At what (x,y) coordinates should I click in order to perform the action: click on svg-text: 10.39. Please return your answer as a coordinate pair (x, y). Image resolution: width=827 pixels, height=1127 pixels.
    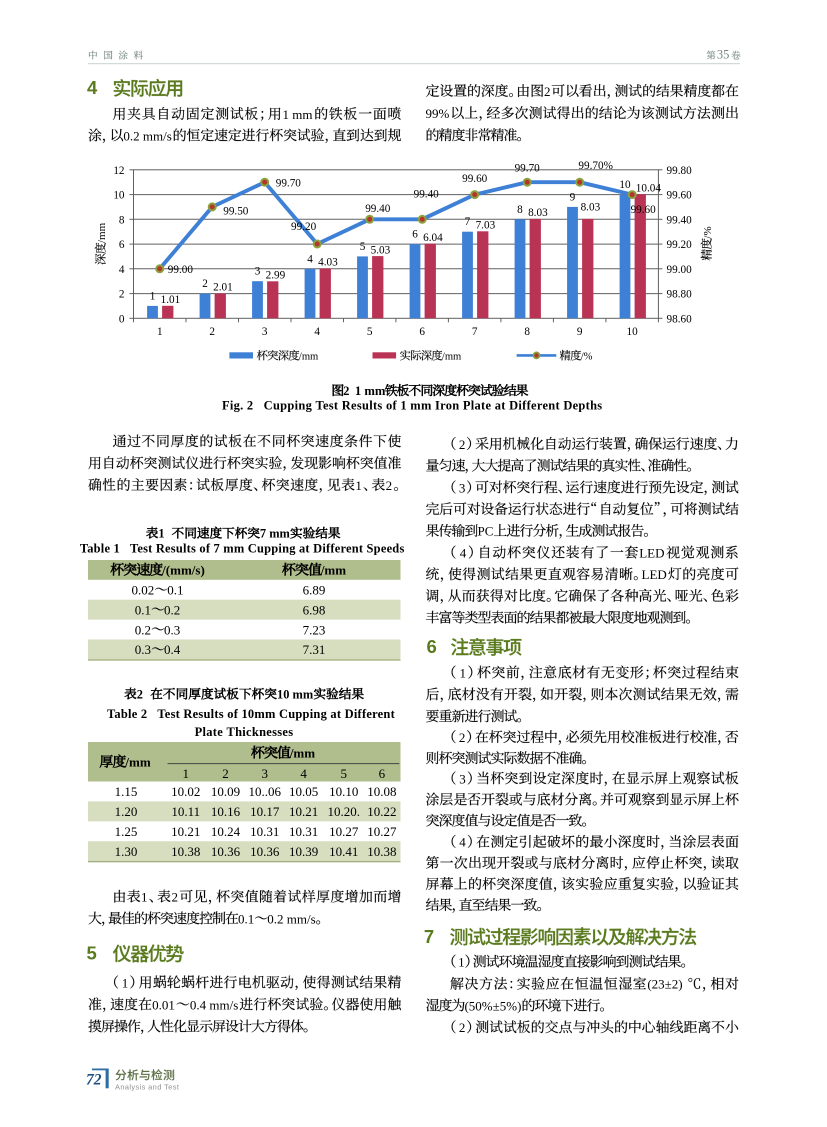
    Looking at the image, I should click on (303, 851).